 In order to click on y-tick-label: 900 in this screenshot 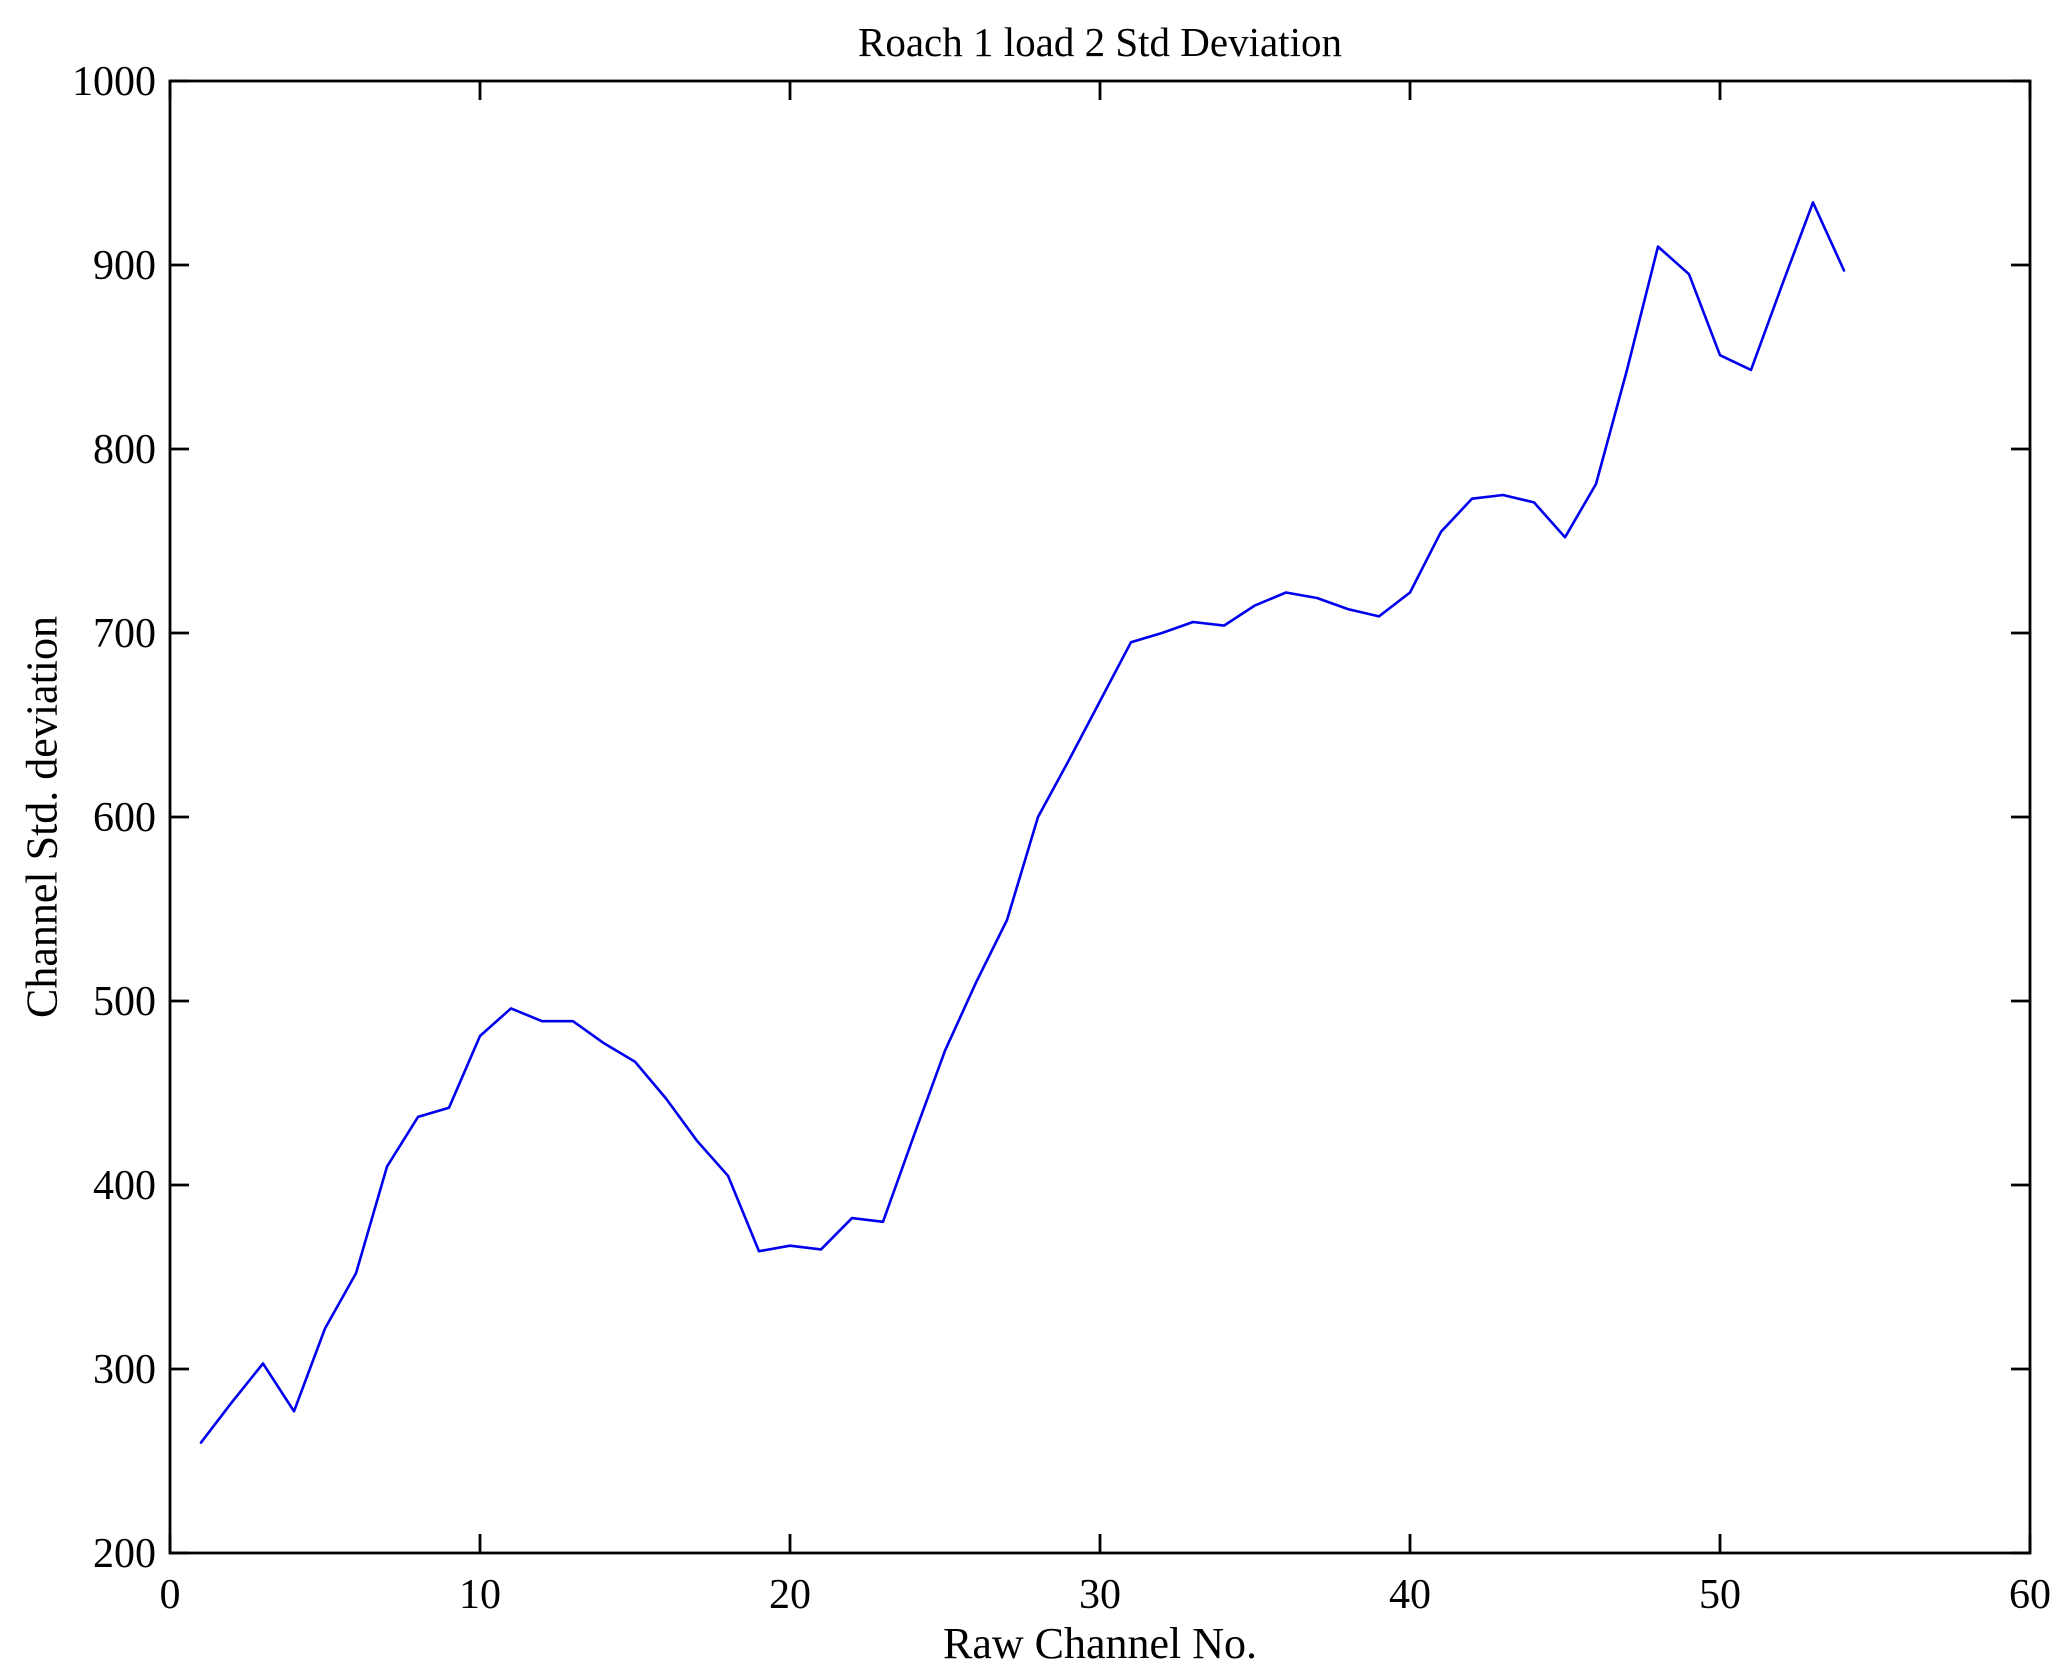, I will do `click(124, 266)`.